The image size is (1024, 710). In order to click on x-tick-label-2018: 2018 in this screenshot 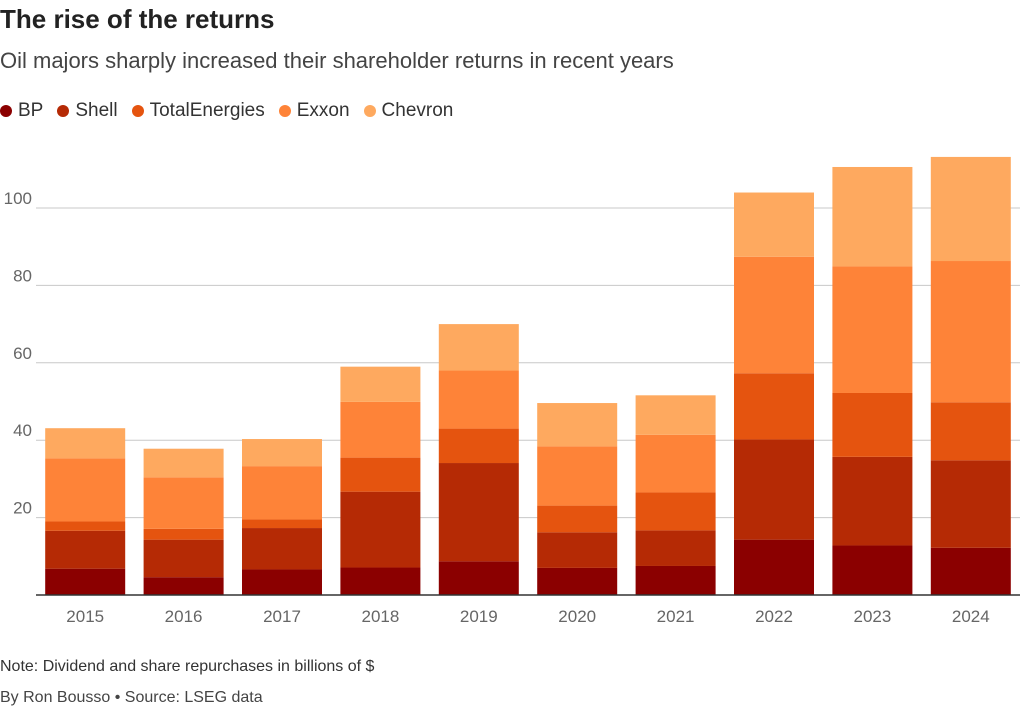, I will do `click(380, 616)`.